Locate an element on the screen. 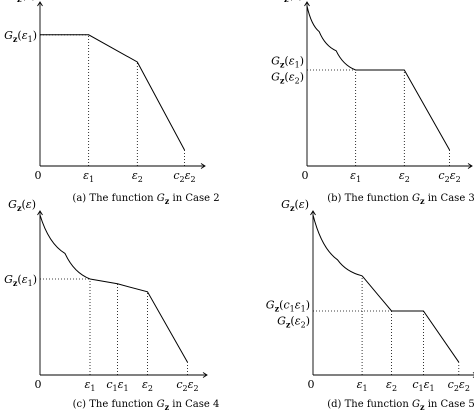 The width and height of the screenshot is (474, 412). y-axis-label-c: Gz(ε) is located at coordinates (22, 205).